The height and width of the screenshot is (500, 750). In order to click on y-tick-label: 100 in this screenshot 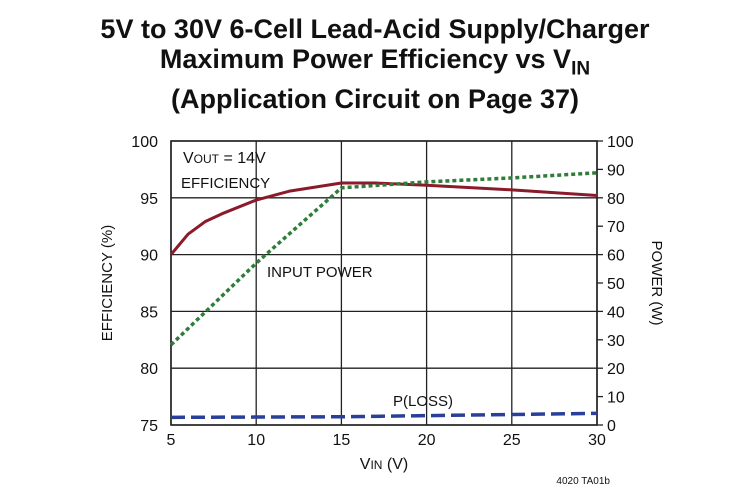, I will do `click(144, 142)`.